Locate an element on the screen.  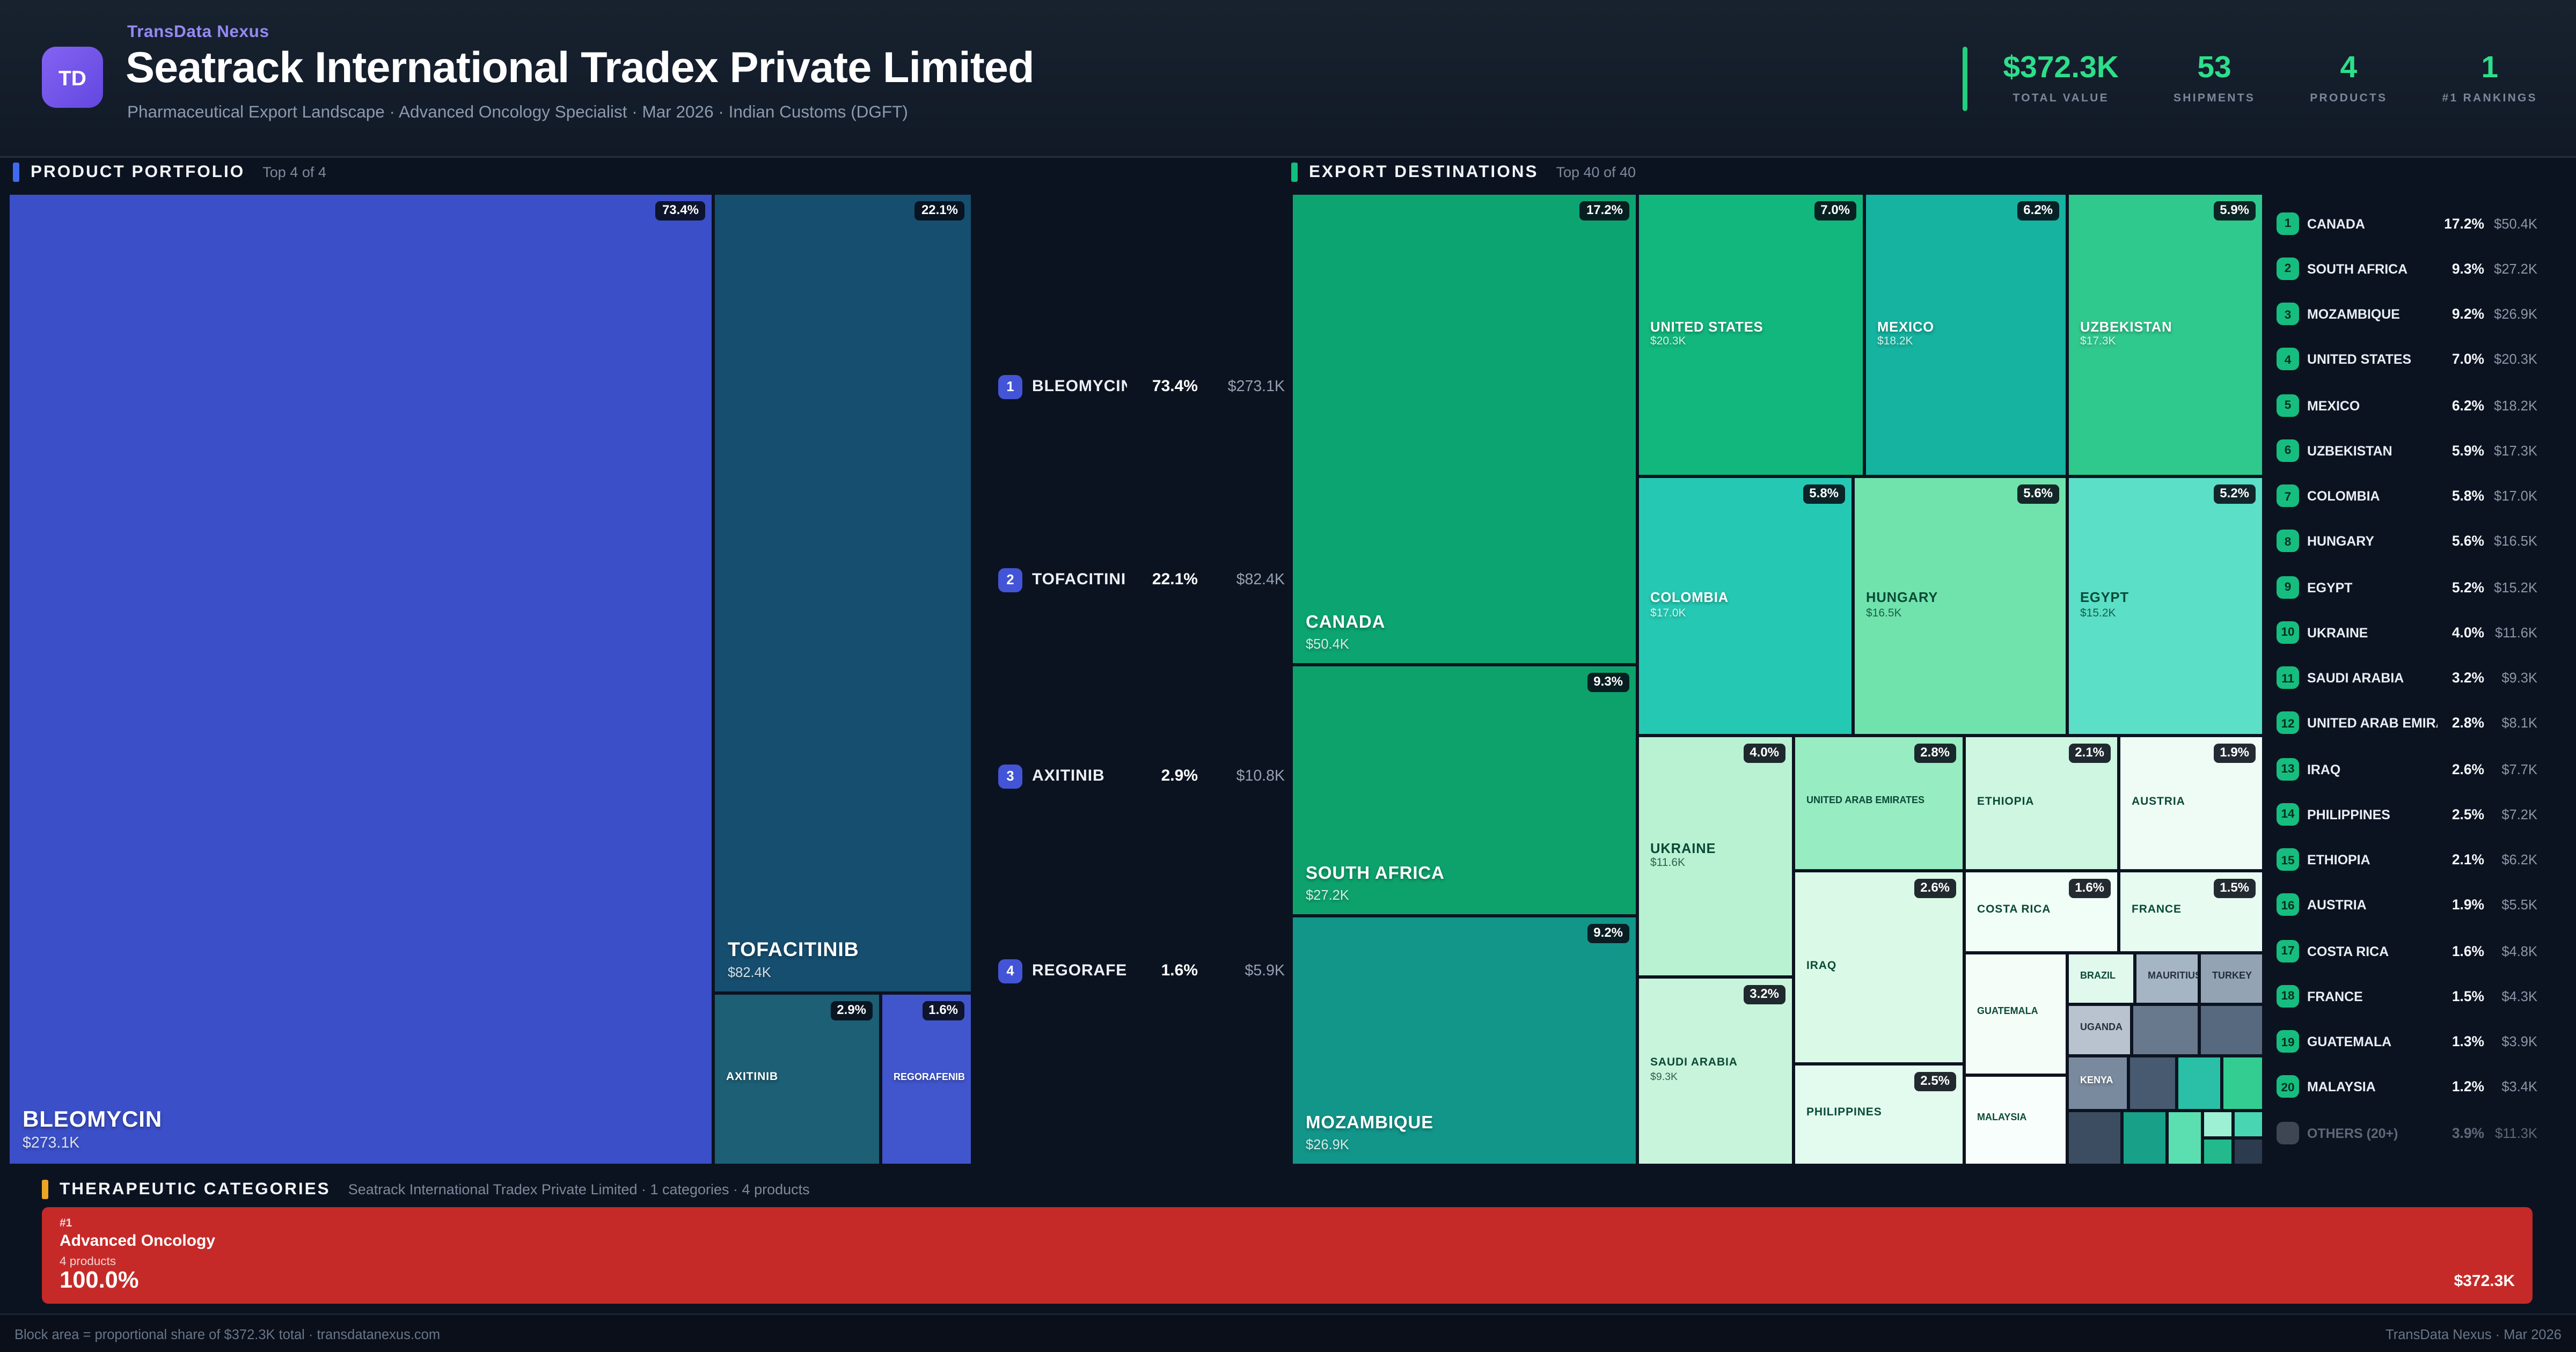
destination-row: 17 COSTA RICA 1.6% $4.8K is located at coordinates (2407, 950).